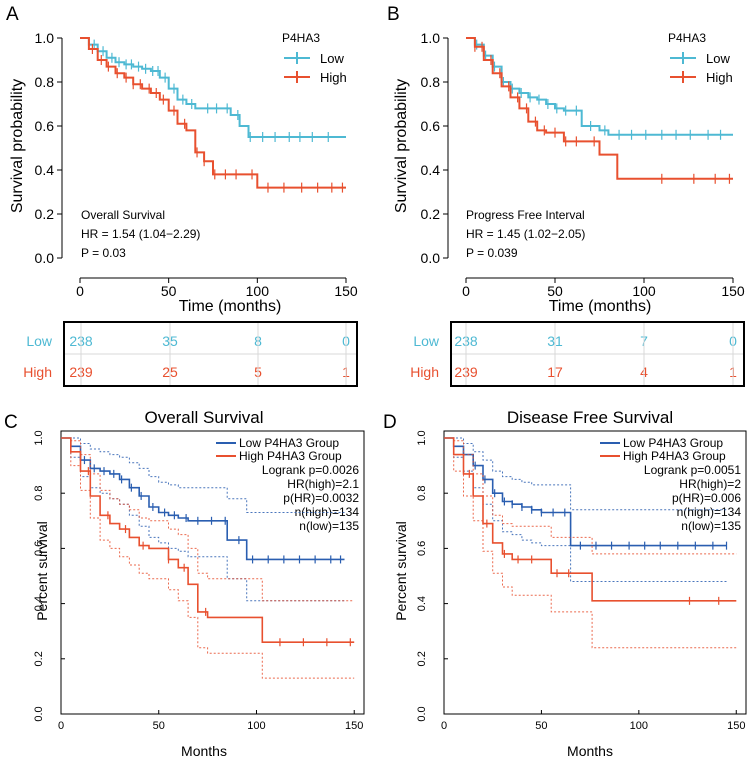  What do you see at coordinates (422, 493) in the screenshot?
I see `panel-d-y-tick-label: 0.8` at bounding box center [422, 493].